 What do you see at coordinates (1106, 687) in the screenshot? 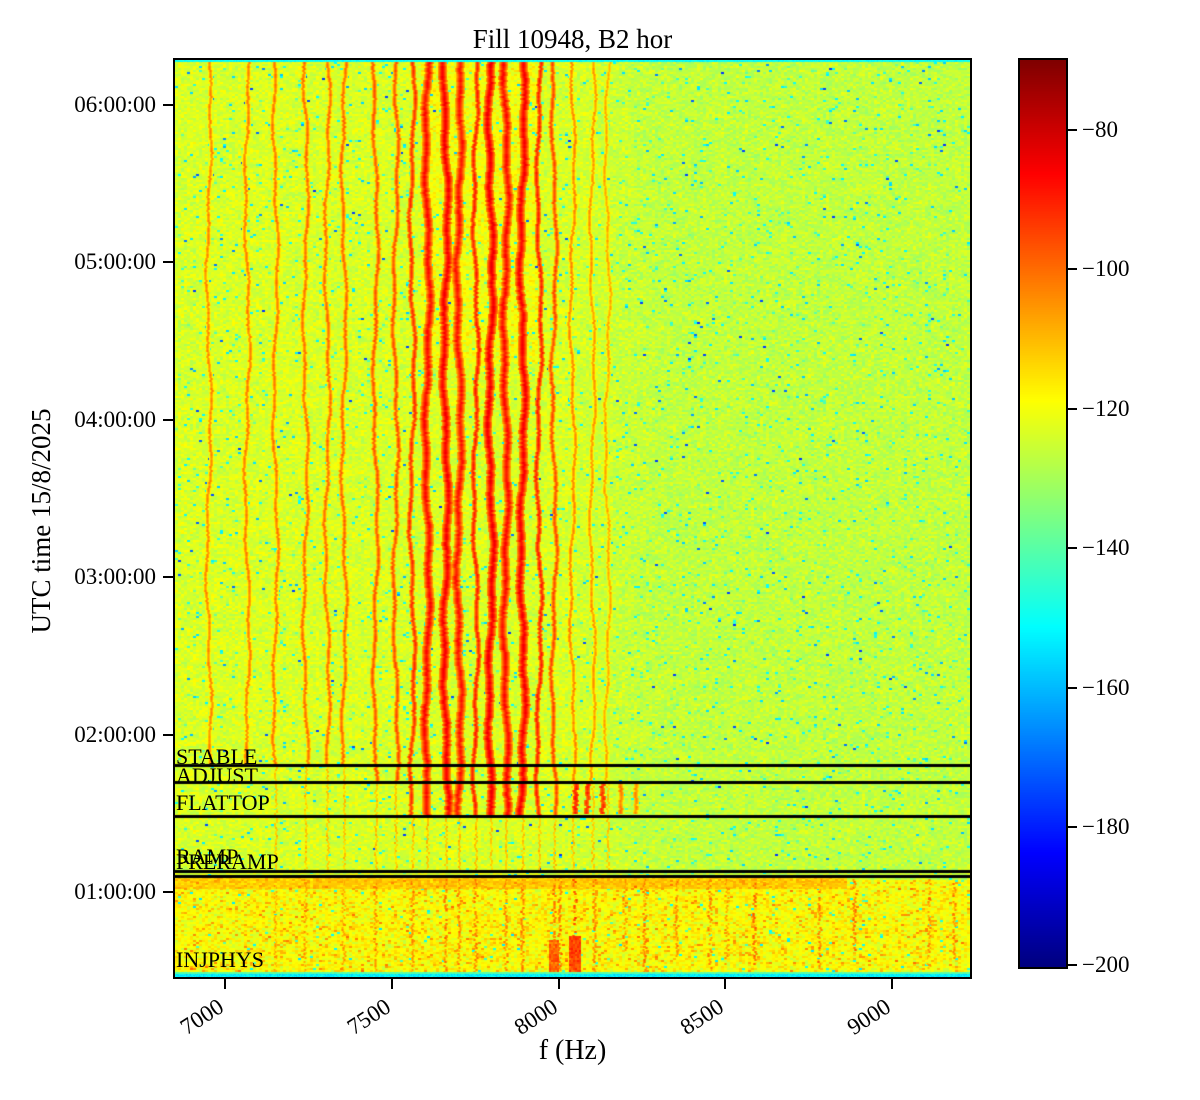
I see `colorbar-tick-label: −160` at bounding box center [1106, 687].